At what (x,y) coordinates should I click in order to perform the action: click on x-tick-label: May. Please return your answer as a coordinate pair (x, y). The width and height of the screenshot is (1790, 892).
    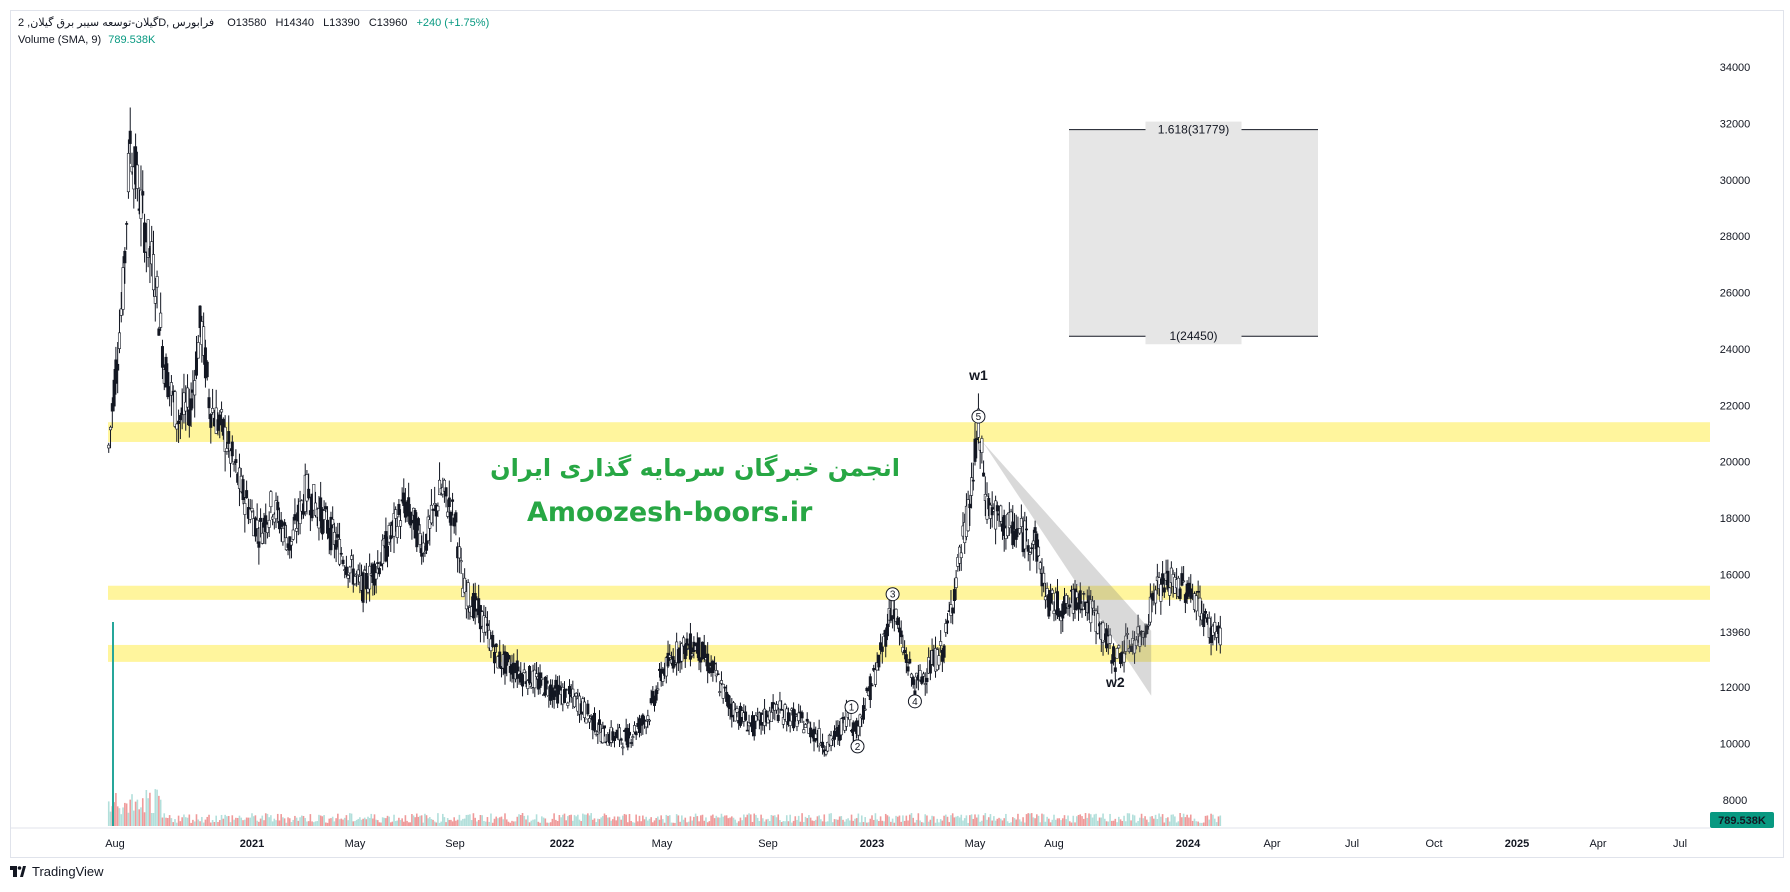
    Looking at the image, I should click on (975, 844).